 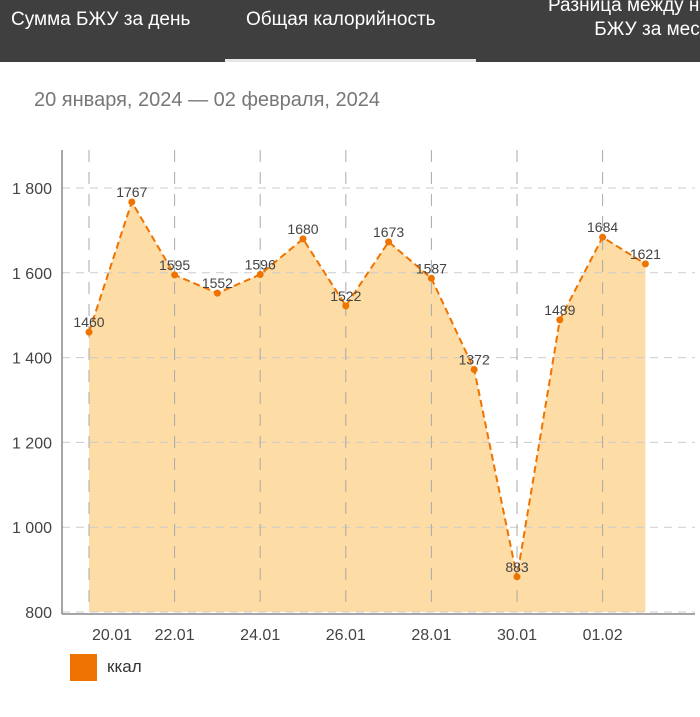 I want to click on date-range: 20 января, 2024 — 02 февраля, 2024, so click(x=207, y=100).